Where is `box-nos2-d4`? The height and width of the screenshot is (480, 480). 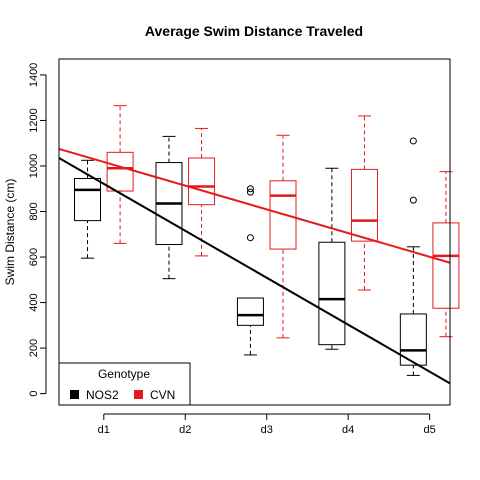
box-nos2-d4 is located at coordinates (332, 258).